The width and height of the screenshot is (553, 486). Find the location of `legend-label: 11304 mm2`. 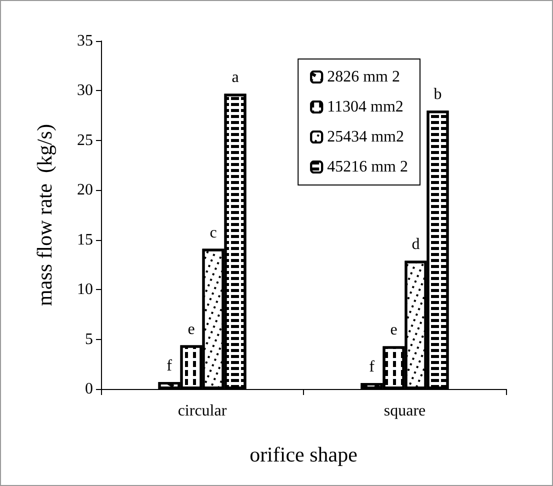

legend-label: 11304 mm2 is located at coordinates (365, 107).